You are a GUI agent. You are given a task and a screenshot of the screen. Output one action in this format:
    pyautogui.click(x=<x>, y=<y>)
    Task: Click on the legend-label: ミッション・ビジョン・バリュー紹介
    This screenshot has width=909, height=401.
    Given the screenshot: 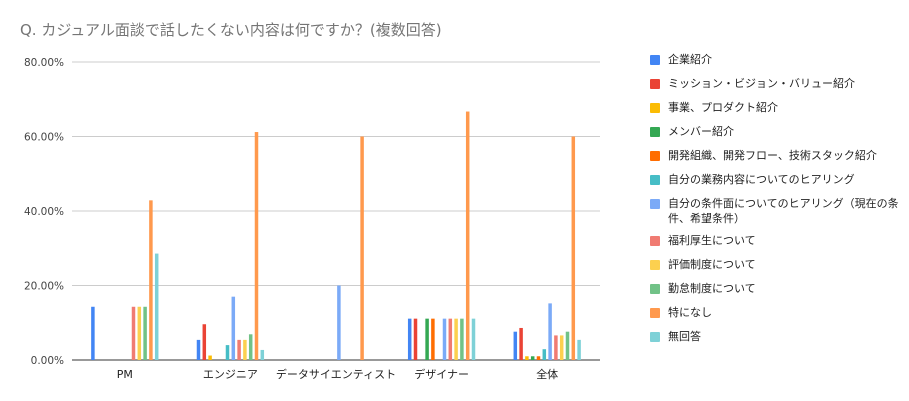 What is the action you would take?
    pyautogui.click(x=761, y=83)
    